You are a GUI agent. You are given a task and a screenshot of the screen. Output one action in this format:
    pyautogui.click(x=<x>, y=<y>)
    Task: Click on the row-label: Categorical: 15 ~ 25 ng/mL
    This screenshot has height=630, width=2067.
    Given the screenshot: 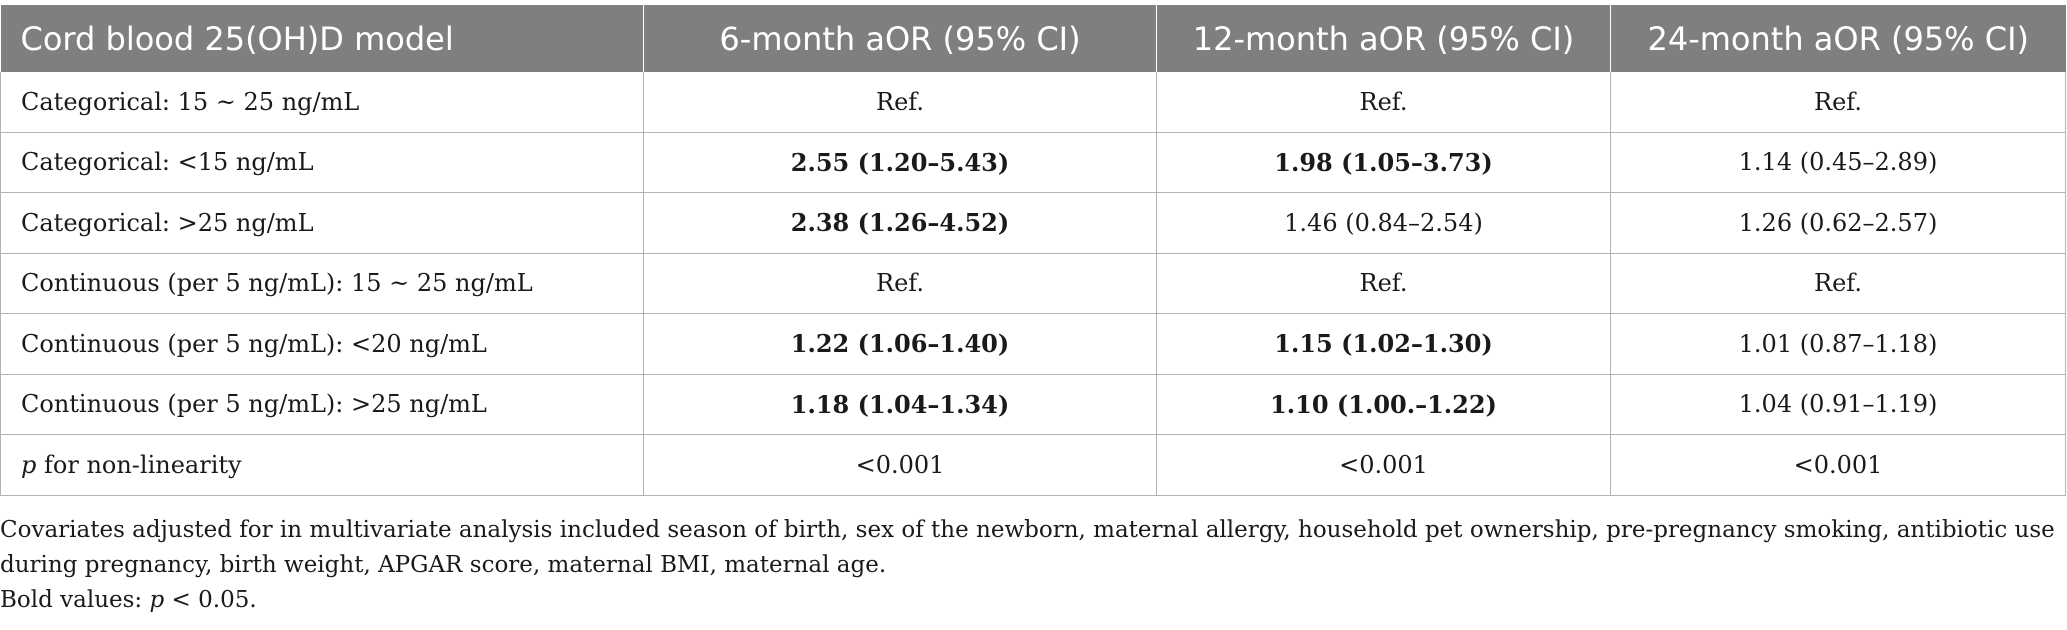 What is the action you would take?
    pyautogui.click(x=322, y=102)
    